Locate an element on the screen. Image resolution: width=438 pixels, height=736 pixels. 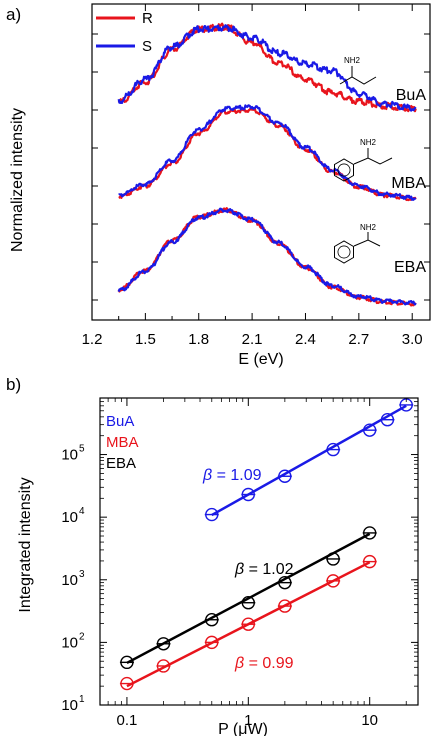
panel-a-label: a) is located at coordinates (13, 14).